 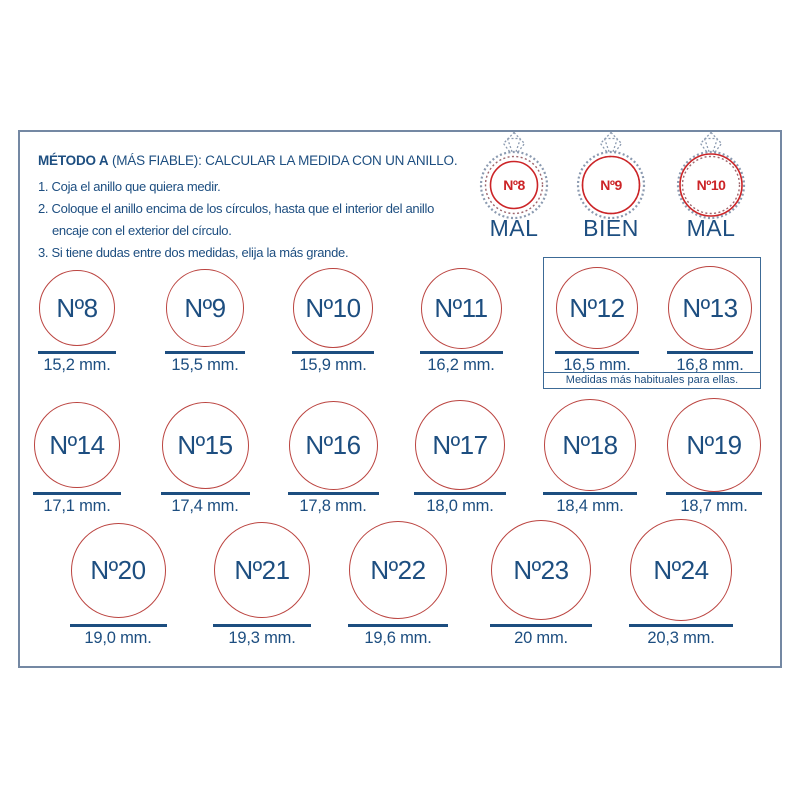 I want to click on size-circle-n17, so click(x=460, y=445).